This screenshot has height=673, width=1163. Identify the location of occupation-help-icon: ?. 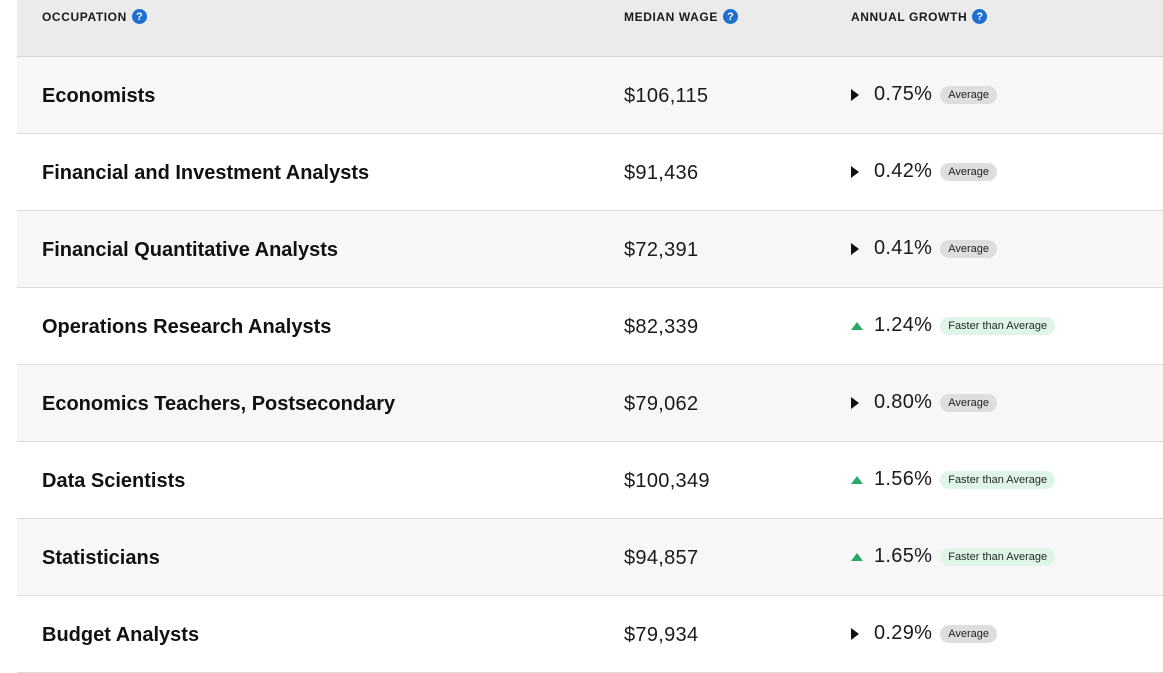
(139, 16).